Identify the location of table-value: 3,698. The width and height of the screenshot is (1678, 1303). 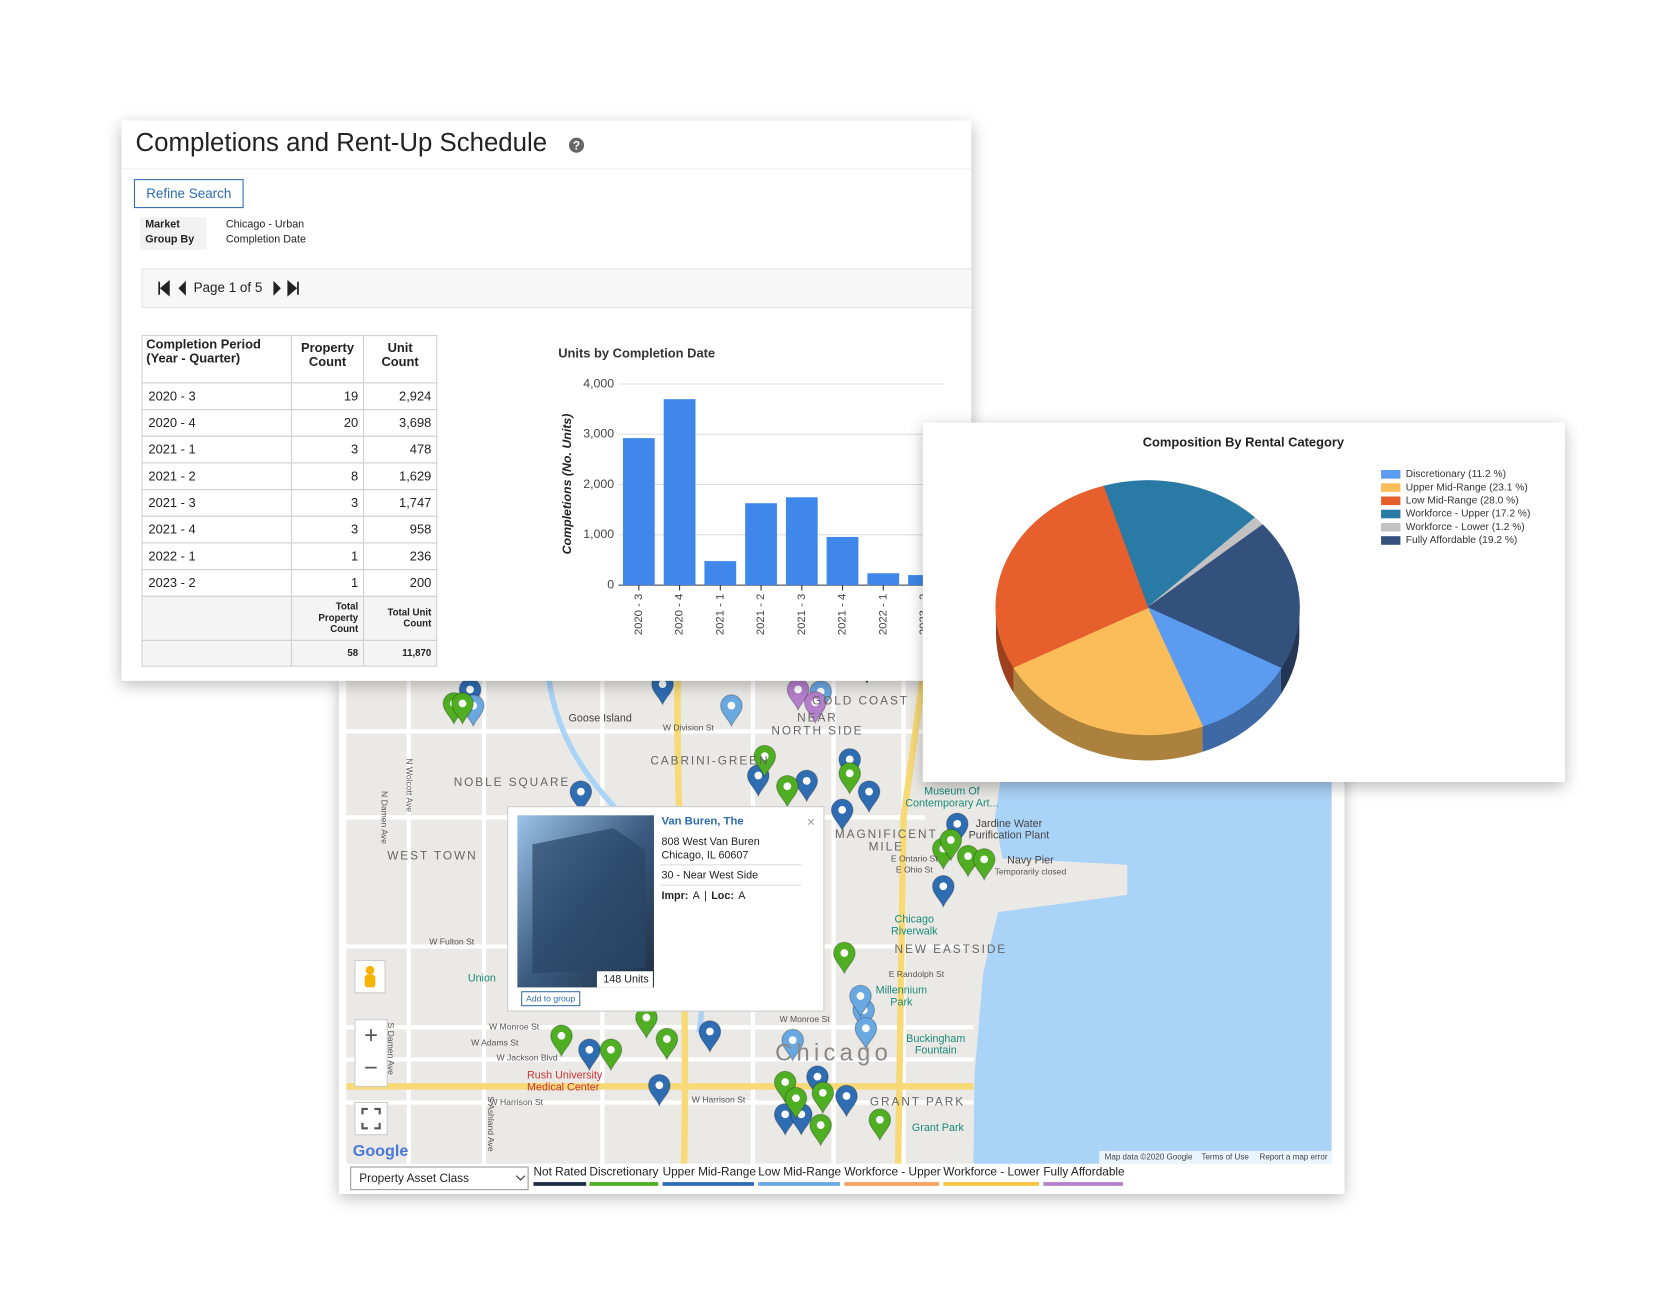
(415, 422).